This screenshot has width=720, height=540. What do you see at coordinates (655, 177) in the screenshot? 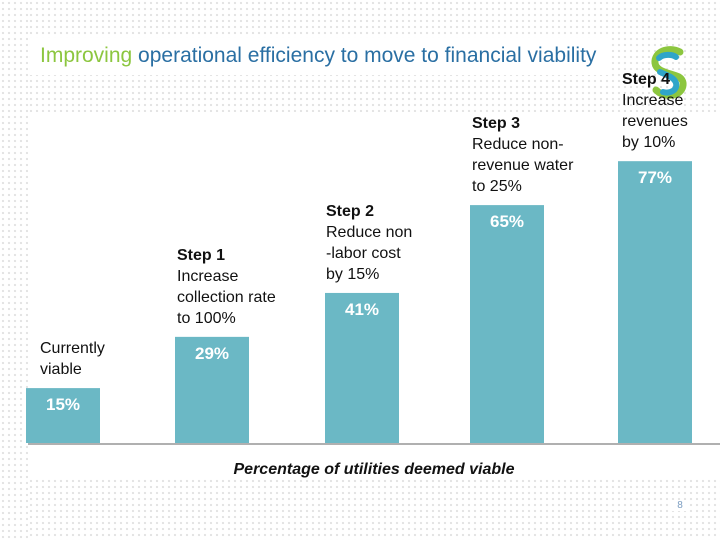
I see `bar-value-label-5: 77%` at bounding box center [655, 177].